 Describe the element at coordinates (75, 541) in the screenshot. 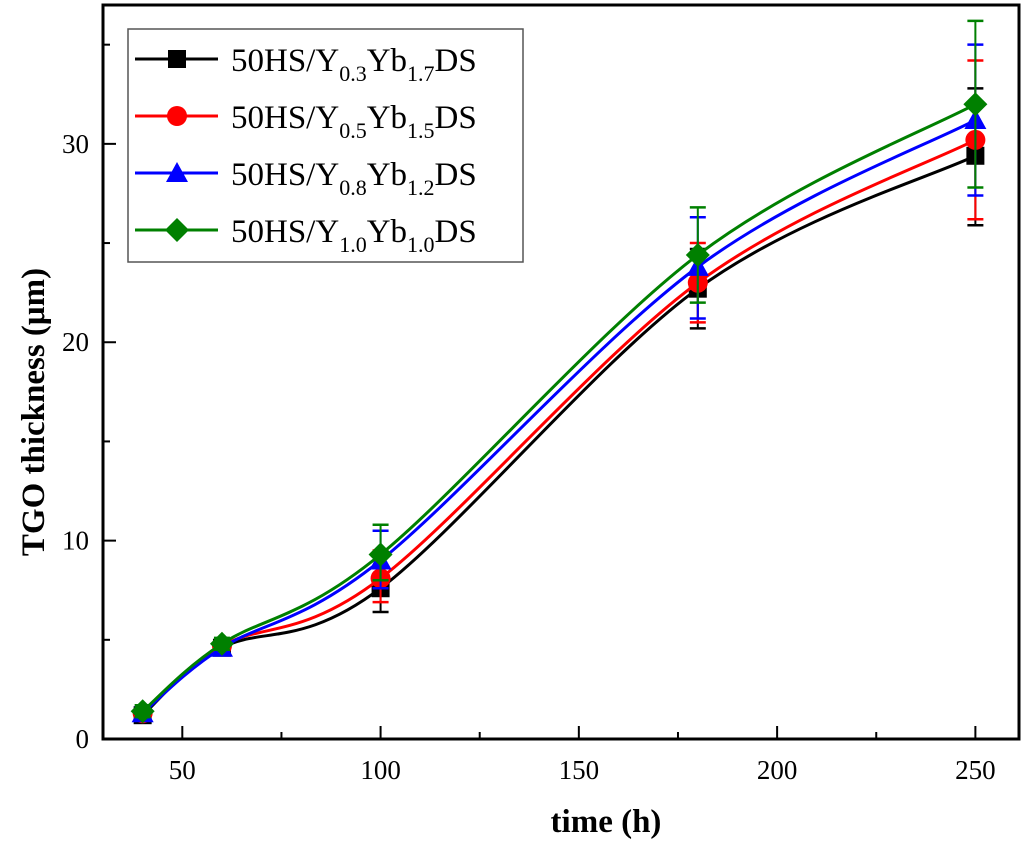

I see `y-tick-label: 10` at that location.